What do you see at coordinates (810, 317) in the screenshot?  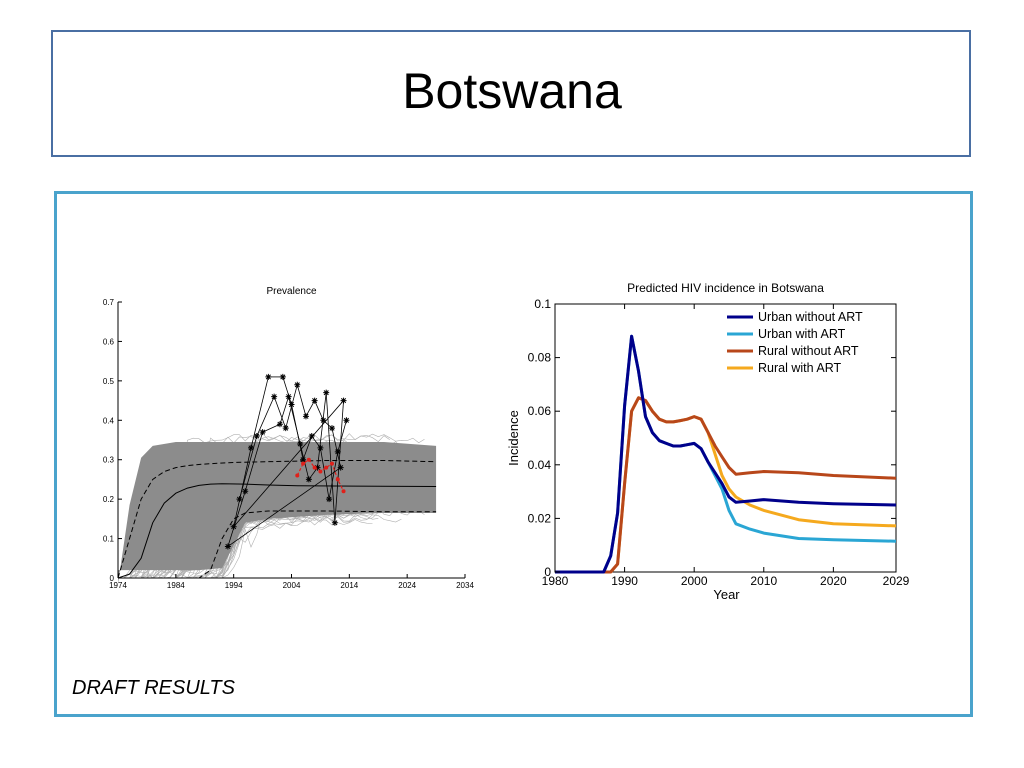 I see `legend-label: Urban without ART` at bounding box center [810, 317].